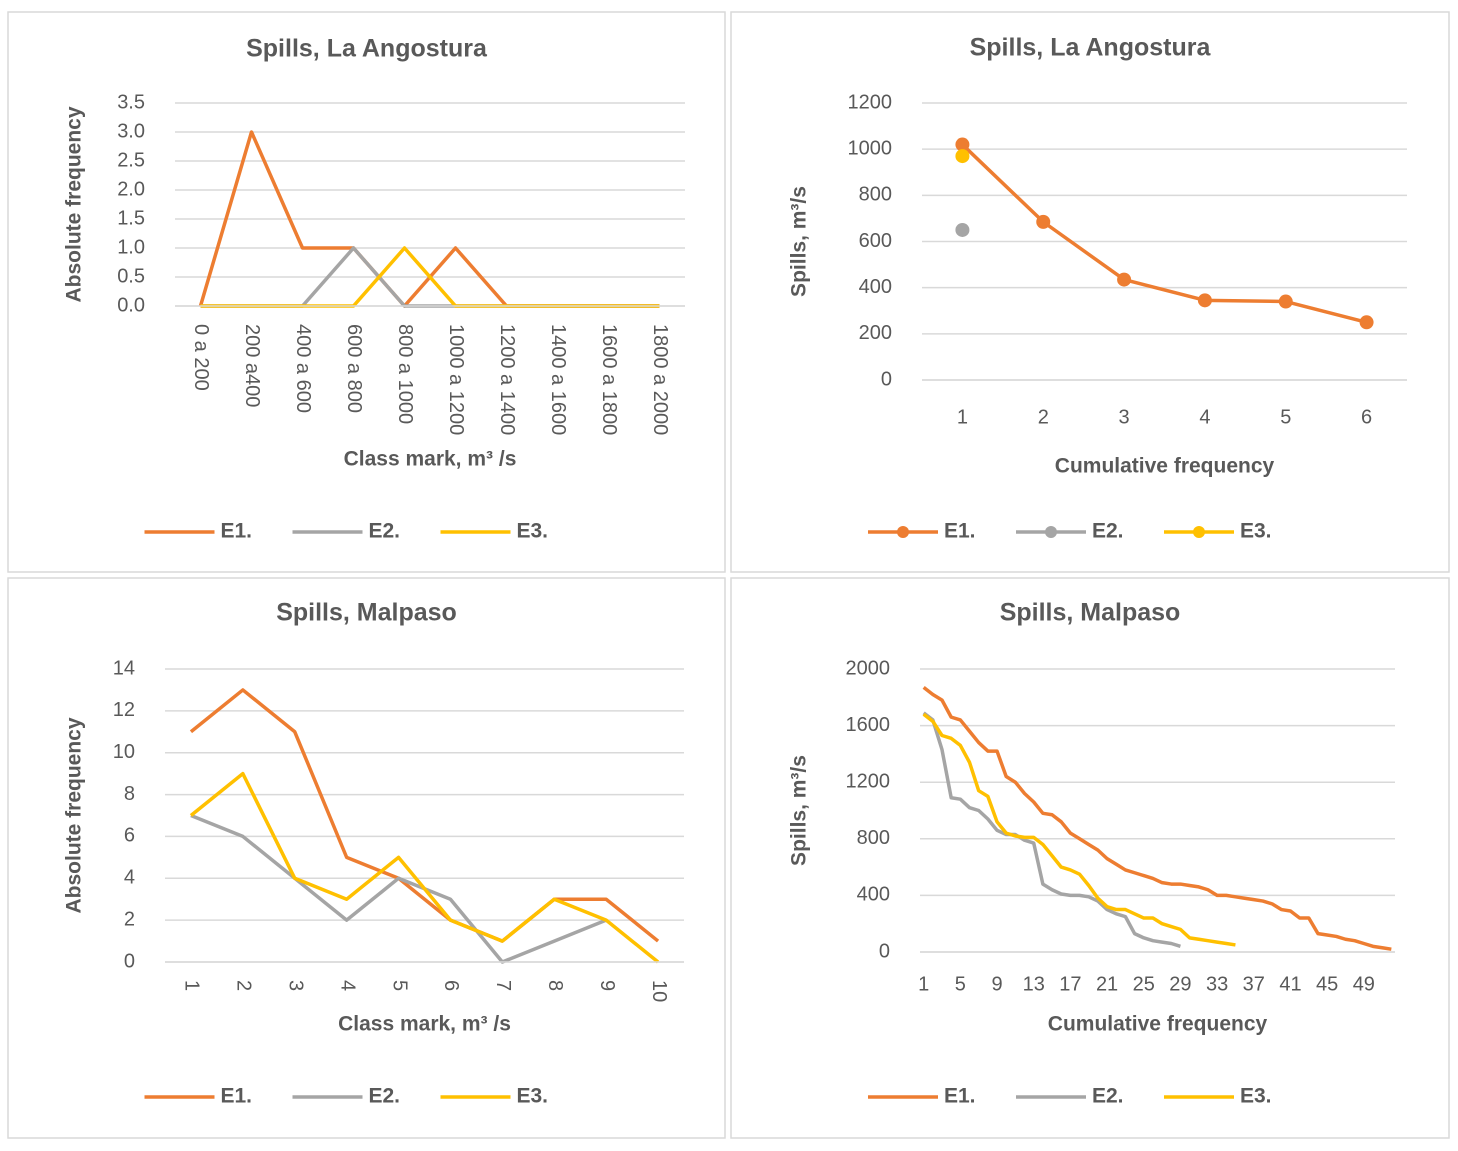 This screenshot has width=1458, height=1151. What do you see at coordinates (558, 379) in the screenshot?
I see `x-tick-label: 1400 a 1600` at bounding box center [558, 379].